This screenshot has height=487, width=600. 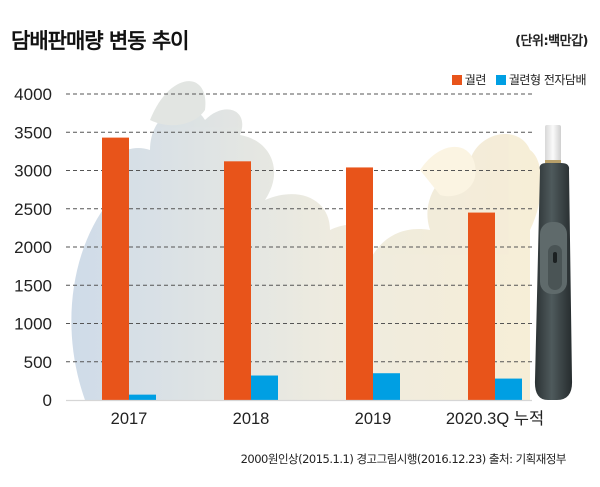 What do you see at coordinates (547, 80) in the screenshot?
I see `legend-label-heated-tobacco: 궐련형 전자담배` at bounding box center [547, 80].